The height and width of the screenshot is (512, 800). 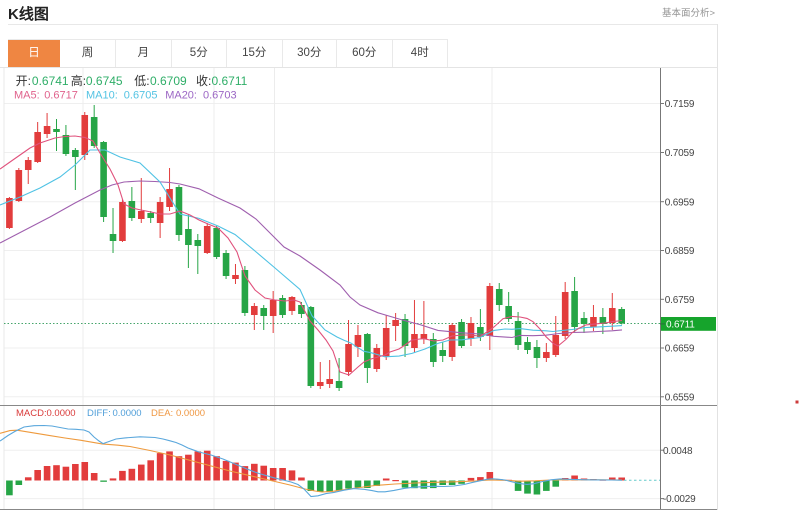 What do you see at coordinates (680, 349) in the screenshot?
I see `svg-text: 0.6659` at bounding box center [680, 349].